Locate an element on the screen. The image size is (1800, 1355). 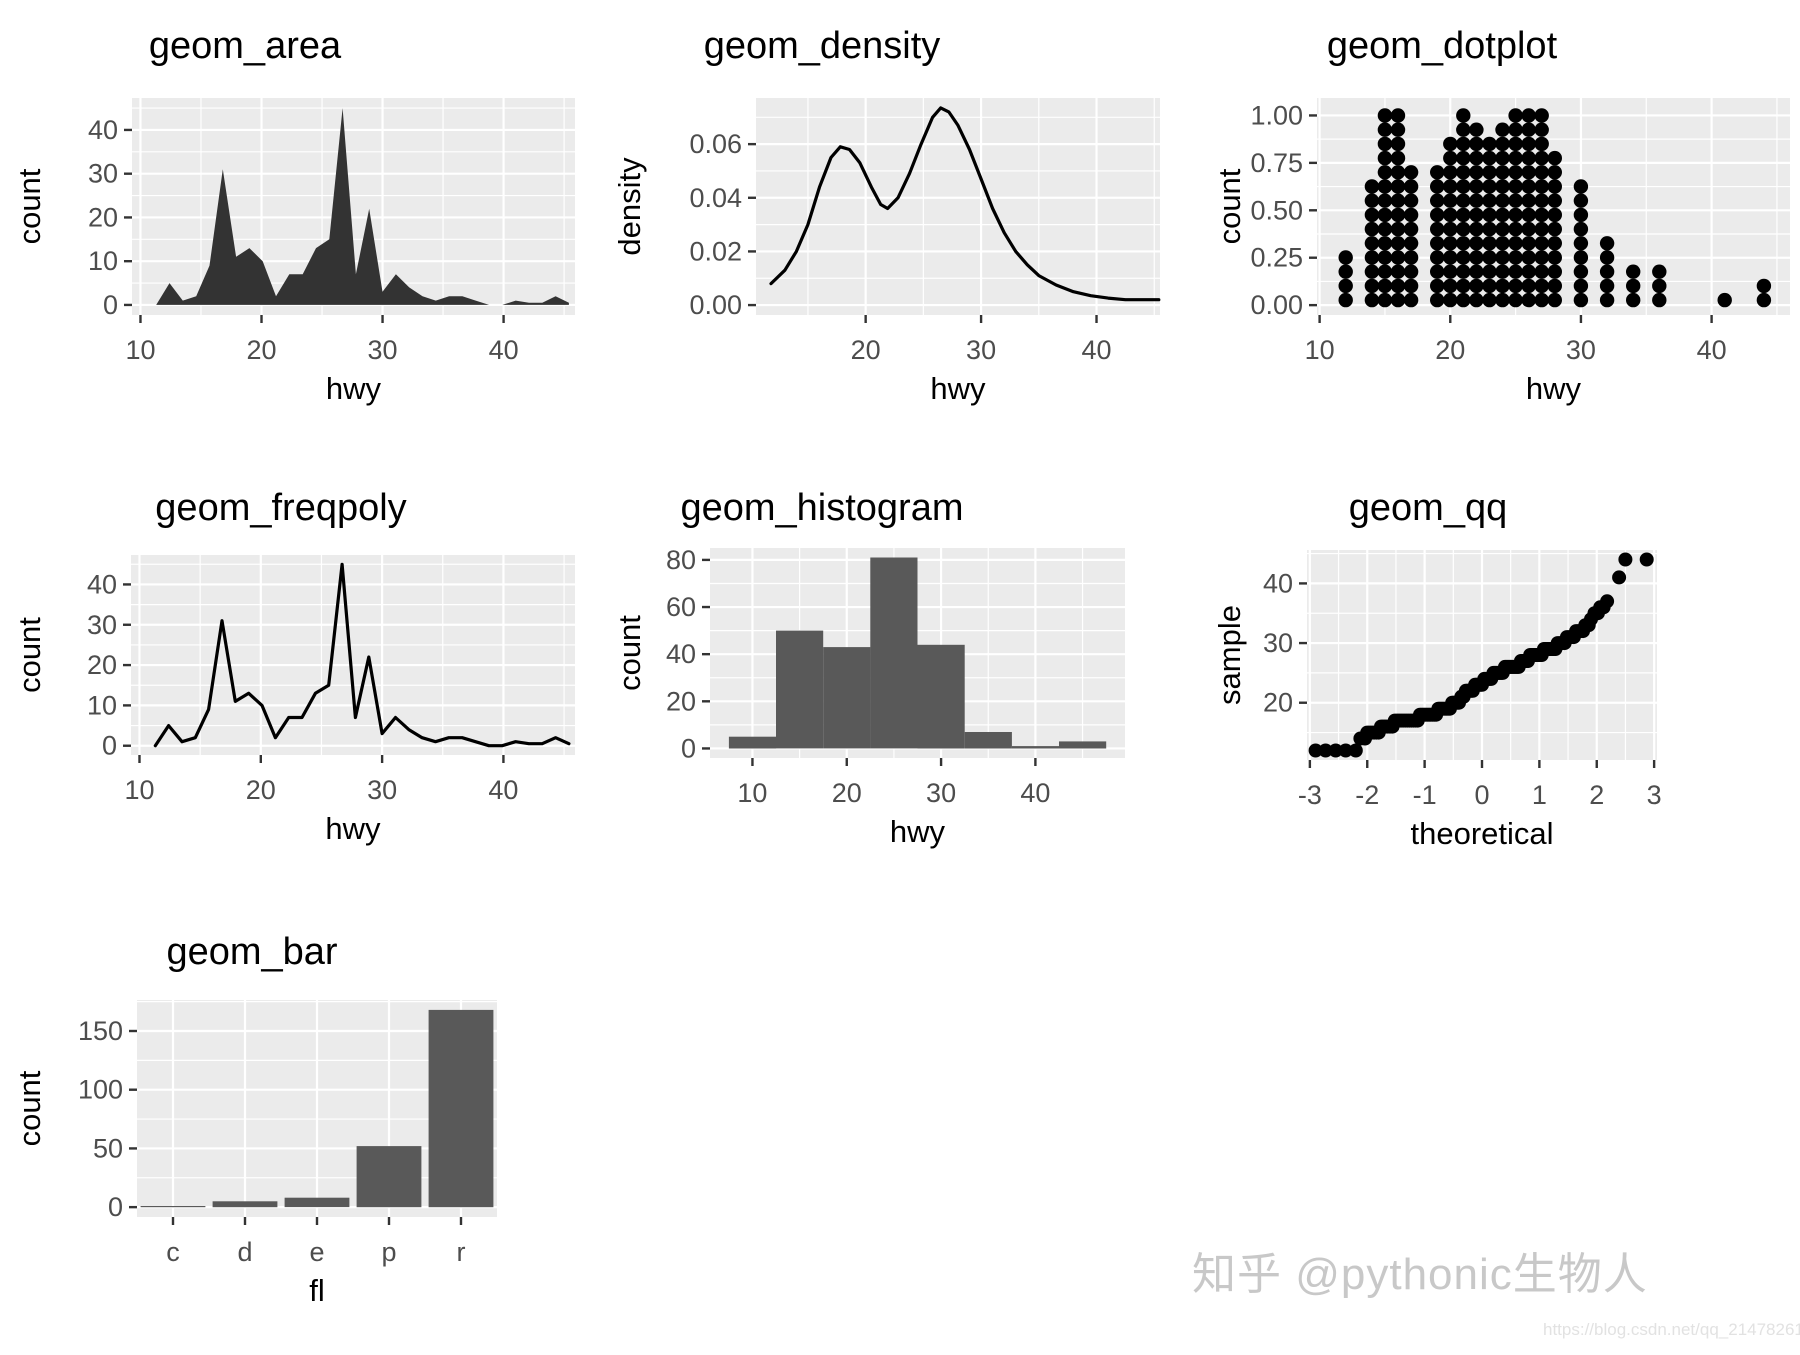
x-axis-title: theoretical is located at coordinates (1481, 833).